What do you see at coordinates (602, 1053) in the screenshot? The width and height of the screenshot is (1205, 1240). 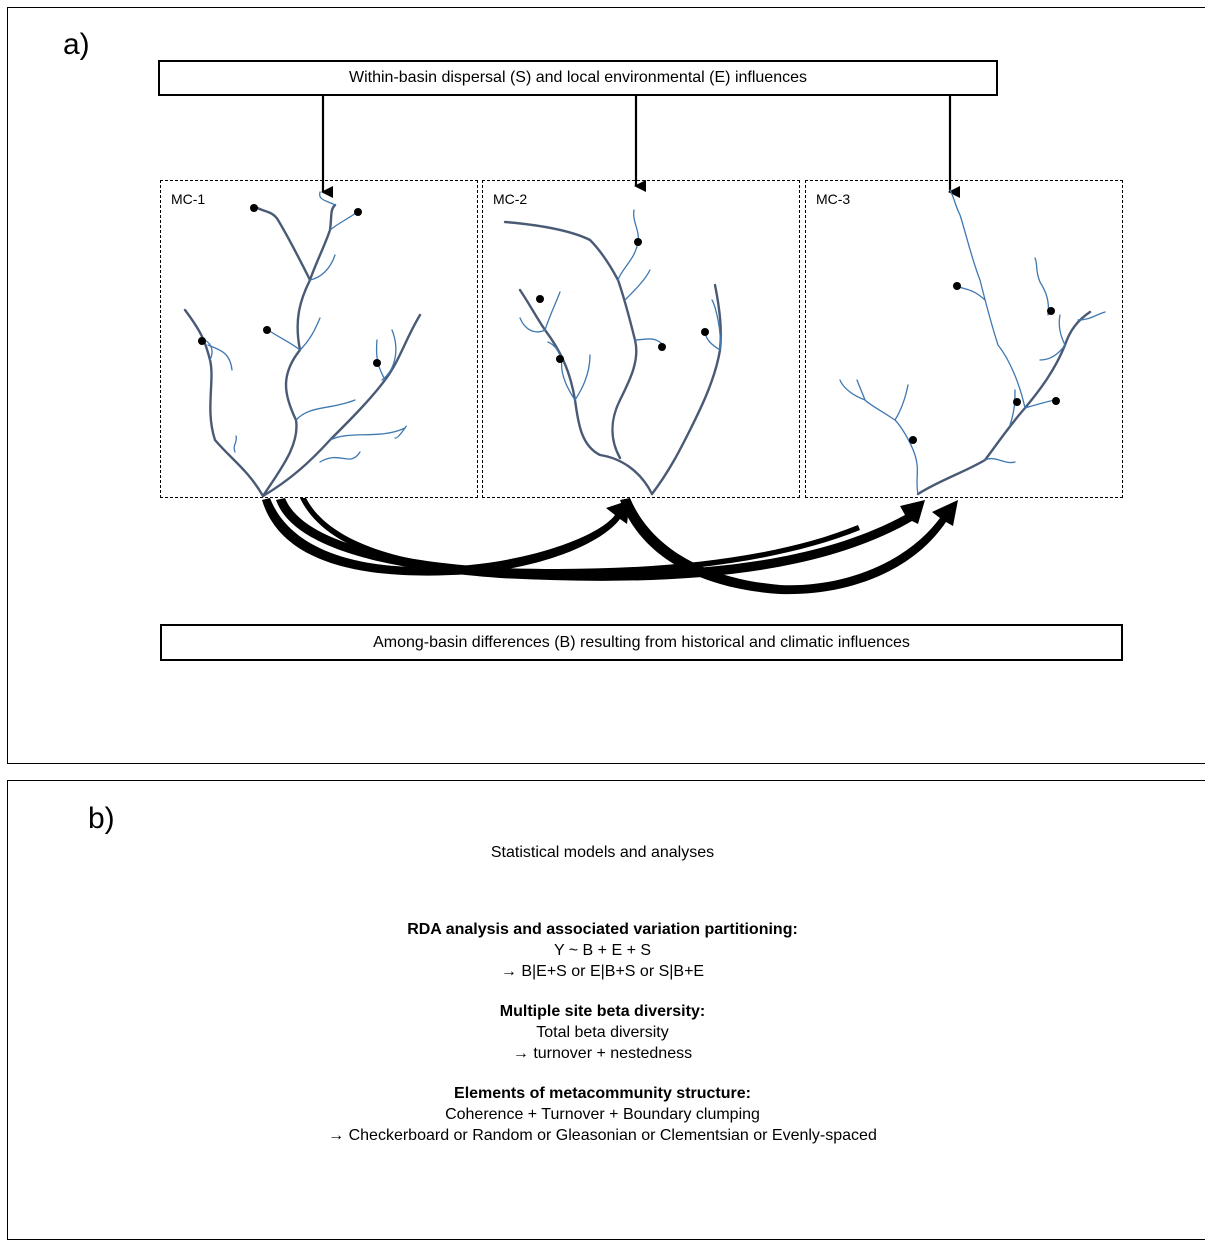 I see `beta-components: → turnover + nestedness` at bounding box center [602, 1053].